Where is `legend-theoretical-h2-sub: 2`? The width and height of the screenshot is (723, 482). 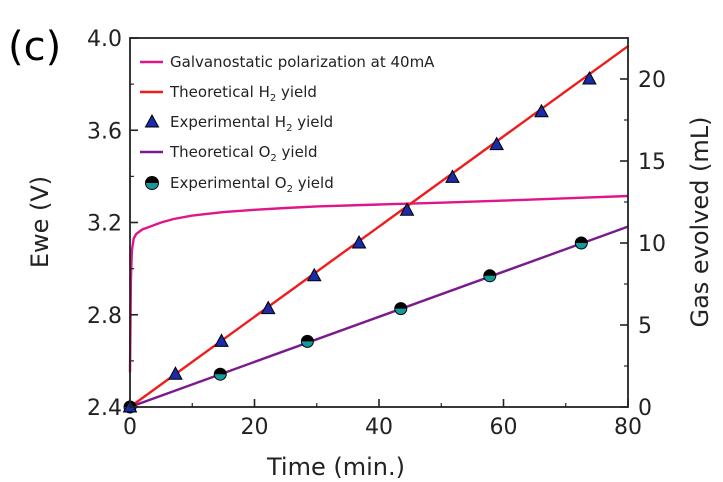
legend-theoretical-h2-sub: 2 is located at coordinates (273, 98).